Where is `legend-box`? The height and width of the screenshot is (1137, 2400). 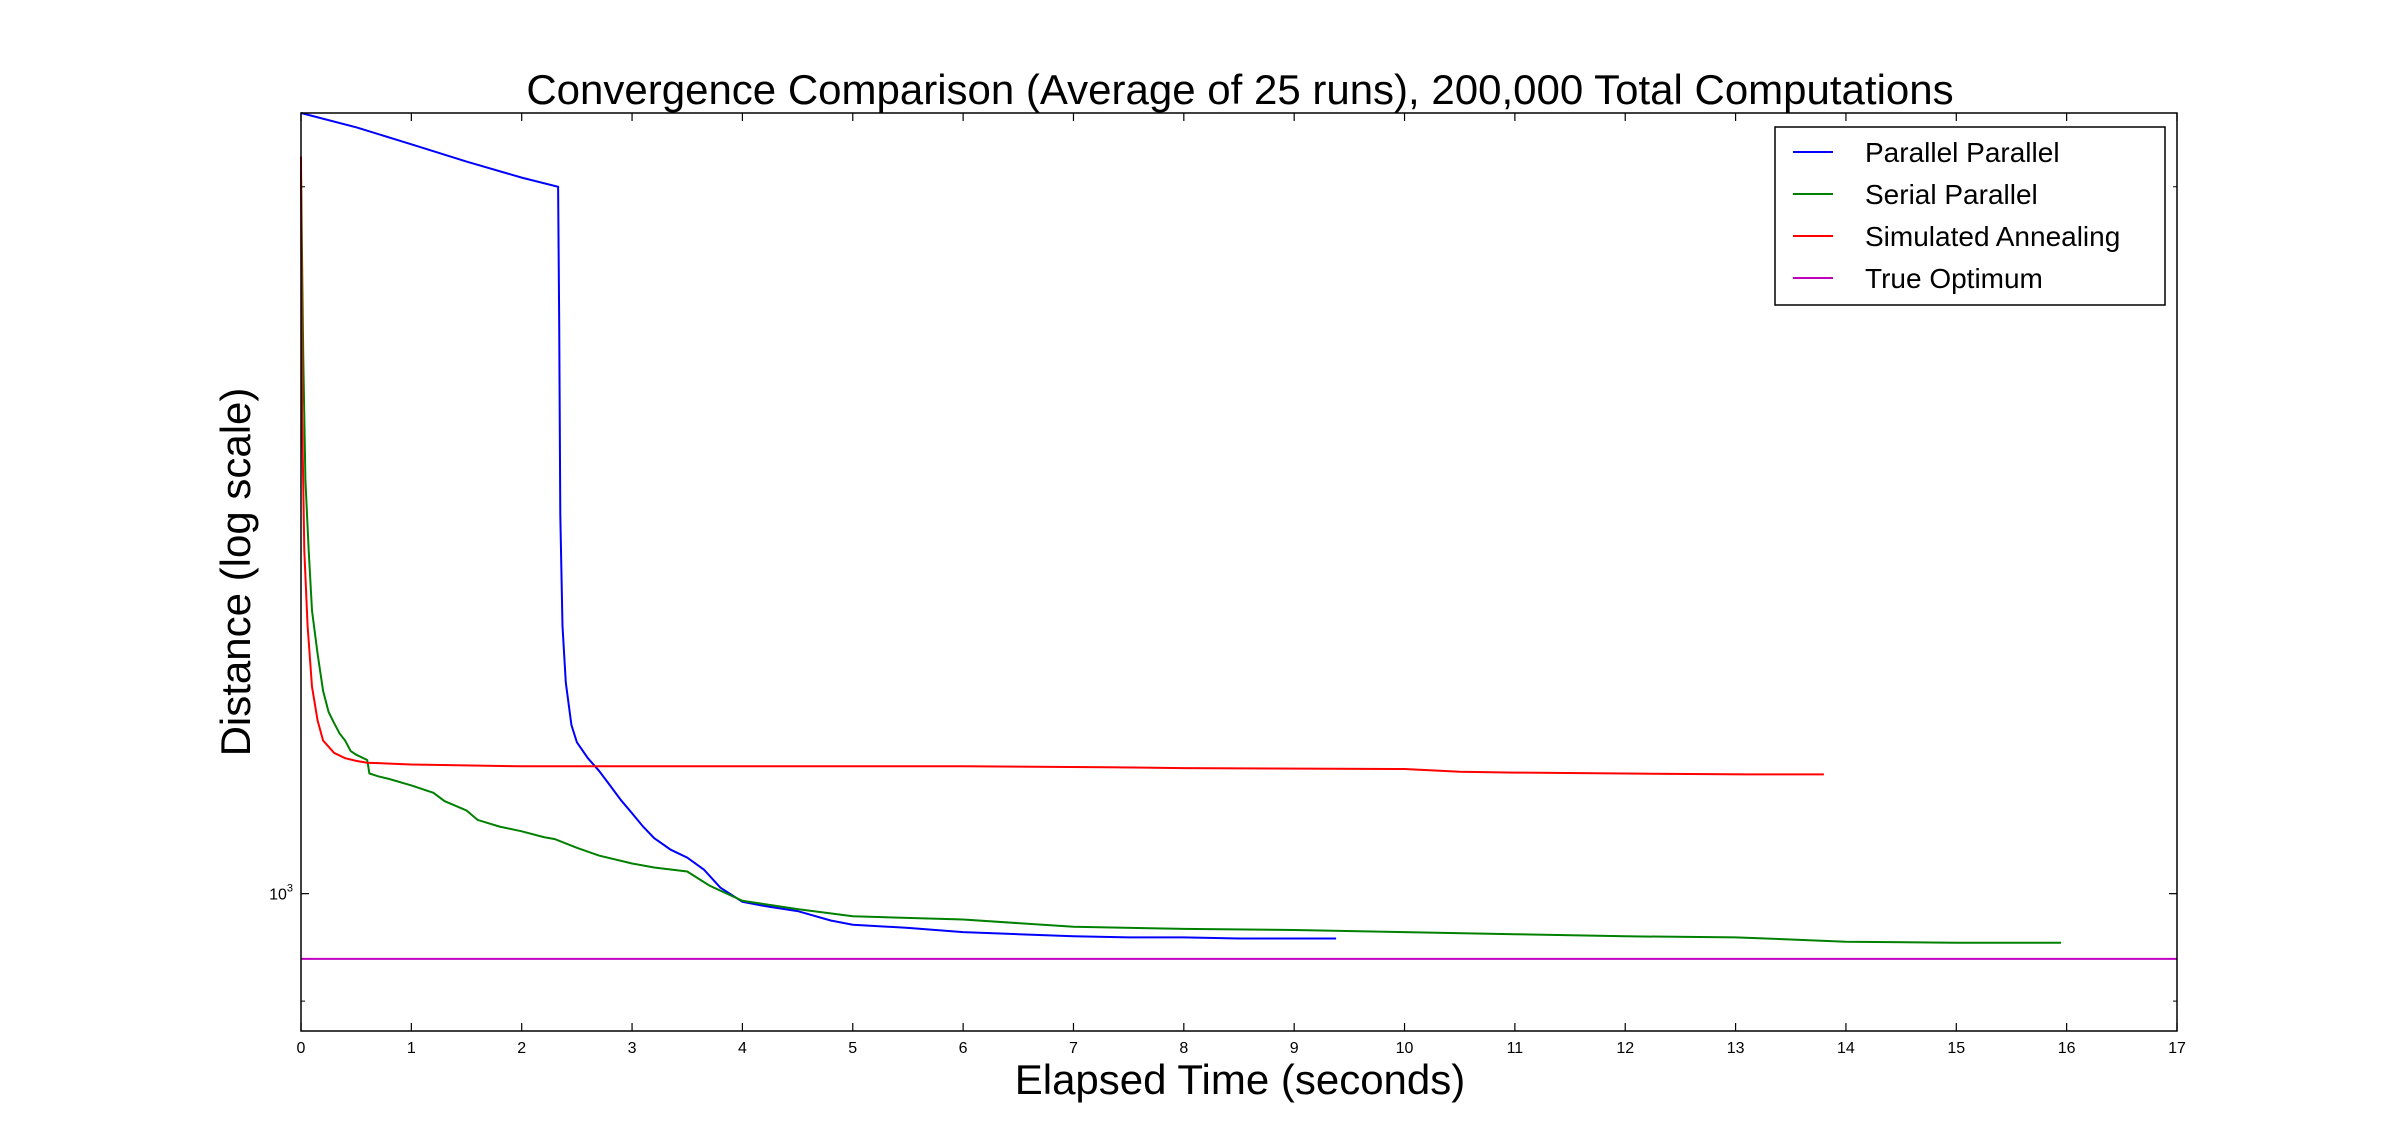
legend-box is located at coordinates (1970, 216).